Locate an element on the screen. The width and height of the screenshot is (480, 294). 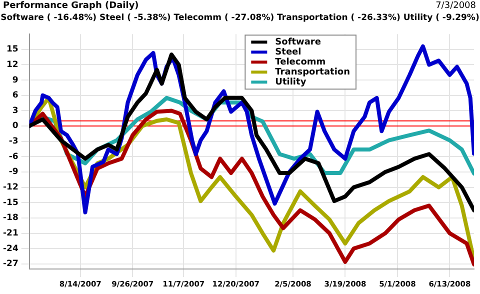
legend-label: Utility is located at coordinates (290, 82).